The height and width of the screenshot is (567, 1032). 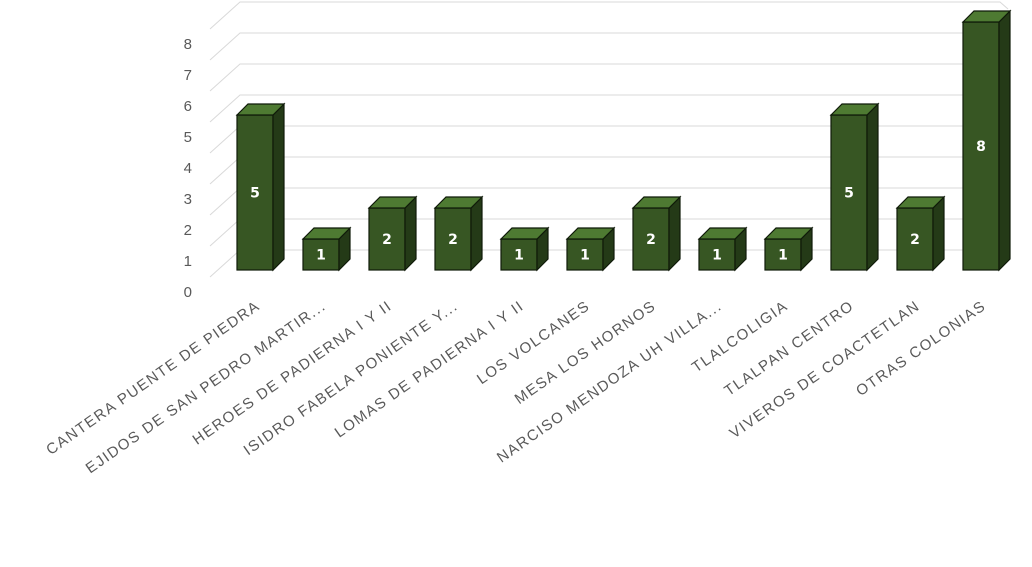 What do you see at coordinates (188, 292) in the screenshot?
I see `y-tick-label: 0` at bounding box center [188, 292].